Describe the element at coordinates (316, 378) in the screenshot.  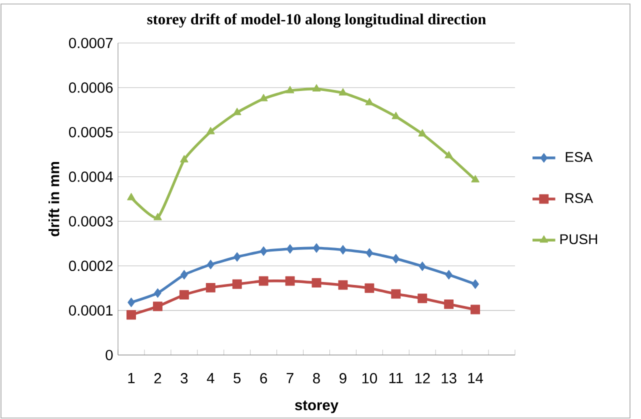
I see `x-tick-label: 8` at that location.